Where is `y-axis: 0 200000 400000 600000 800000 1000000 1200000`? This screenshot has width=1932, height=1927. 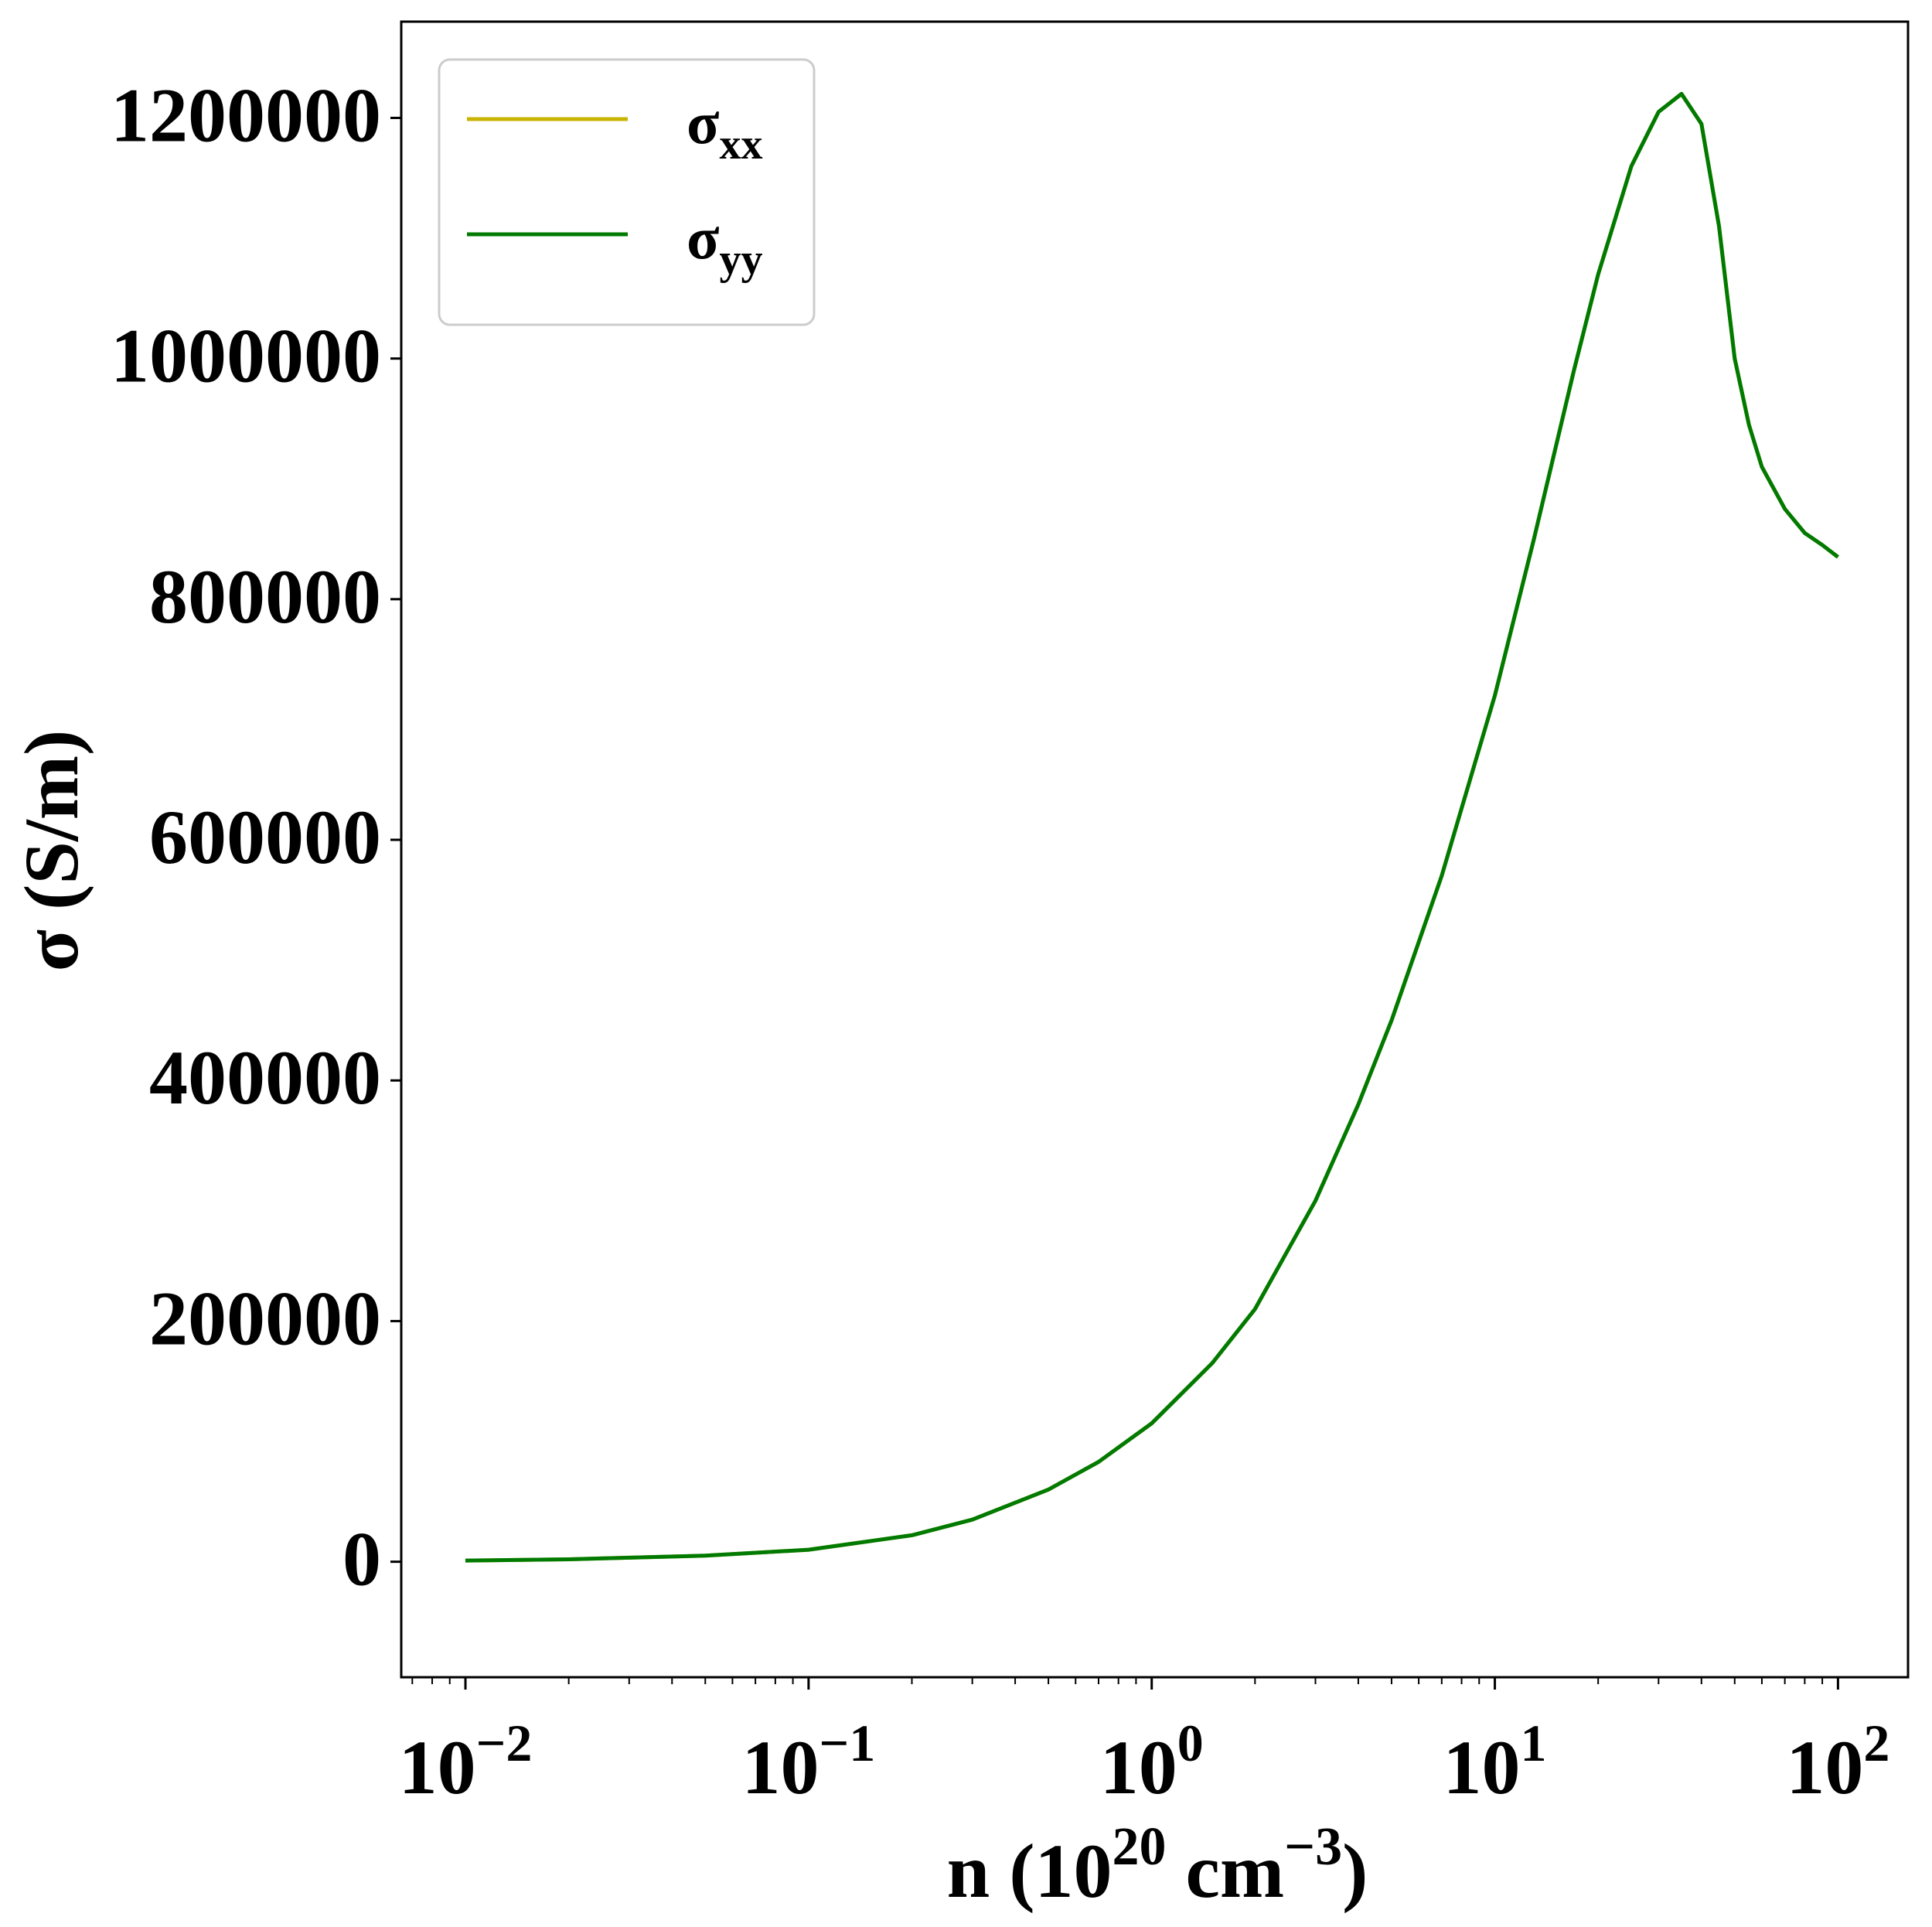
y-axis: 0 200000 400000 600000 800000 1000000 1200000 is located at coordinates (256, 837).